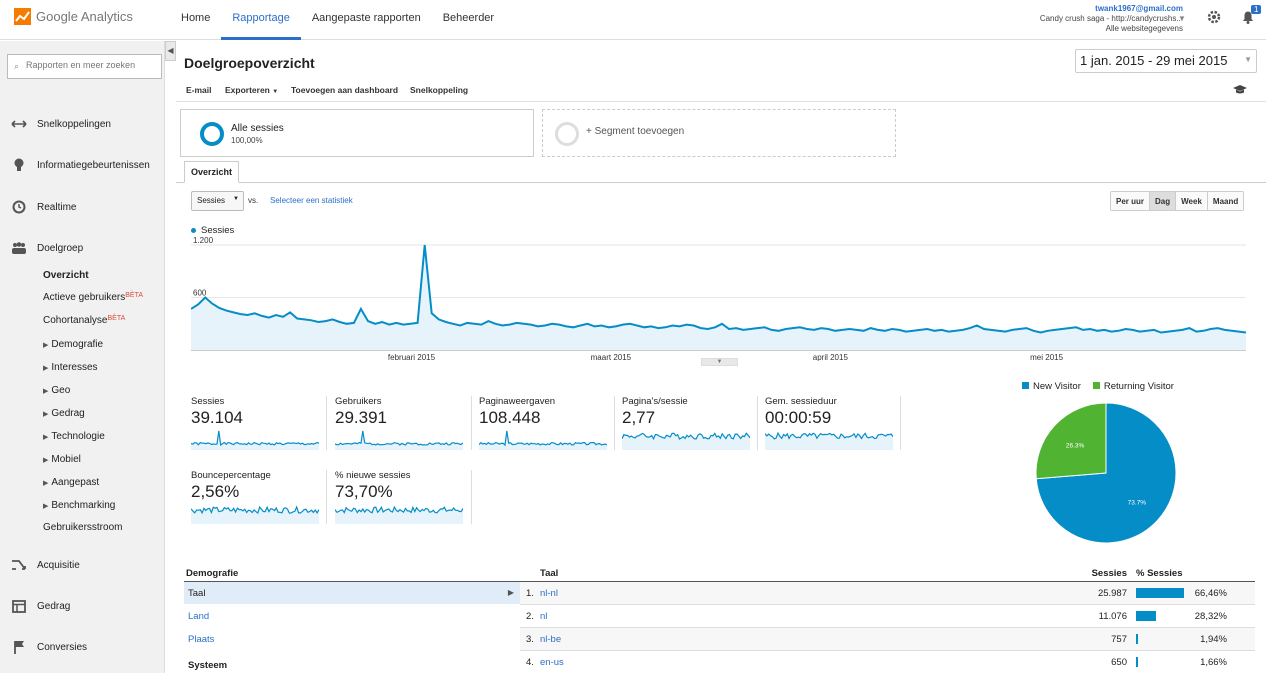  I want to click on language-link: nl-nl, so click(549, 593).